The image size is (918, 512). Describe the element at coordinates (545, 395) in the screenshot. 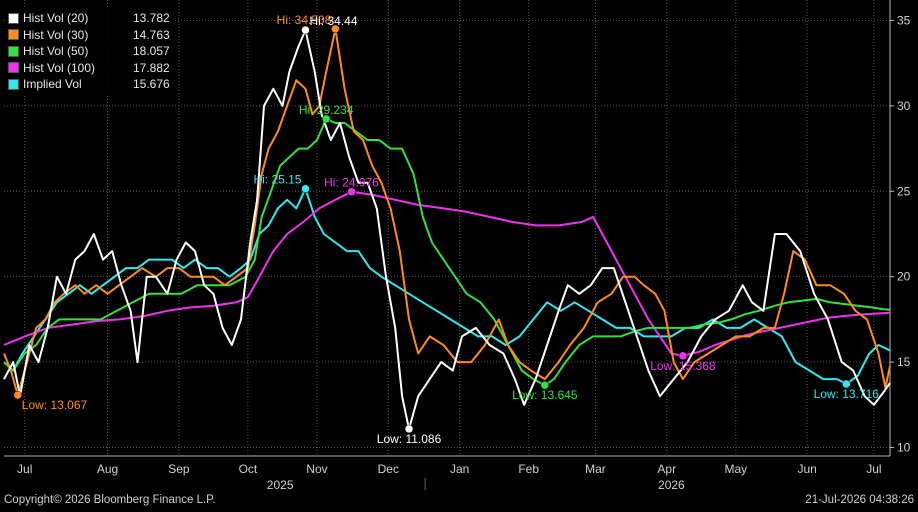

I see `extreme-label: Low: 13.645` at that location.